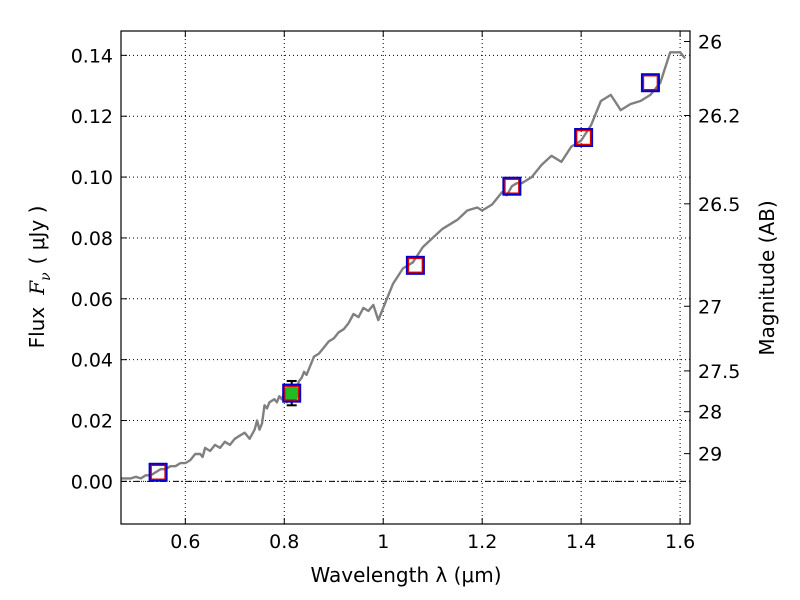 Image resolution: width=800 pixels, height=600 pixels. I want to click on y-tick-label: 0.08, so click(92, 239).